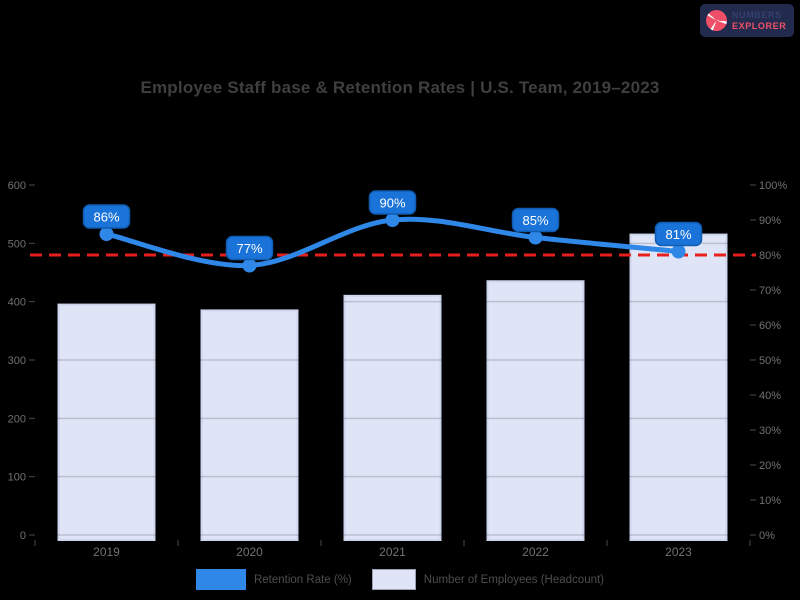  I want to click on point-label-text: 86%, so click(106, 217).